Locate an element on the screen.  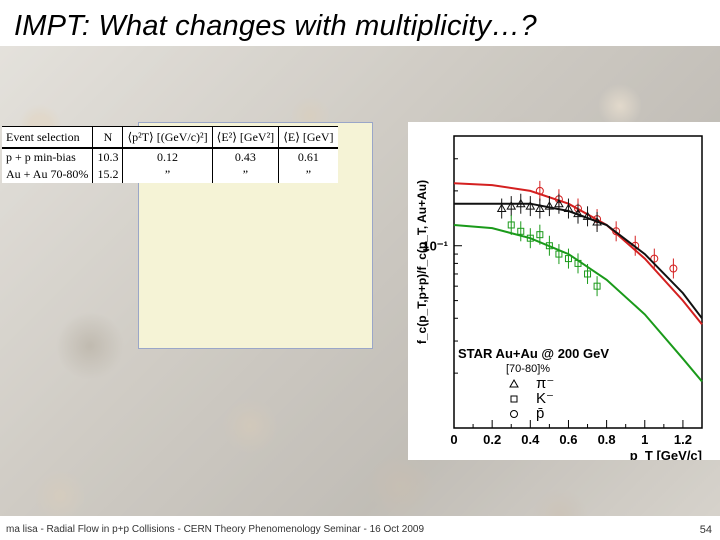
table-cell: 0.43 is located at coordinates (246, 157).